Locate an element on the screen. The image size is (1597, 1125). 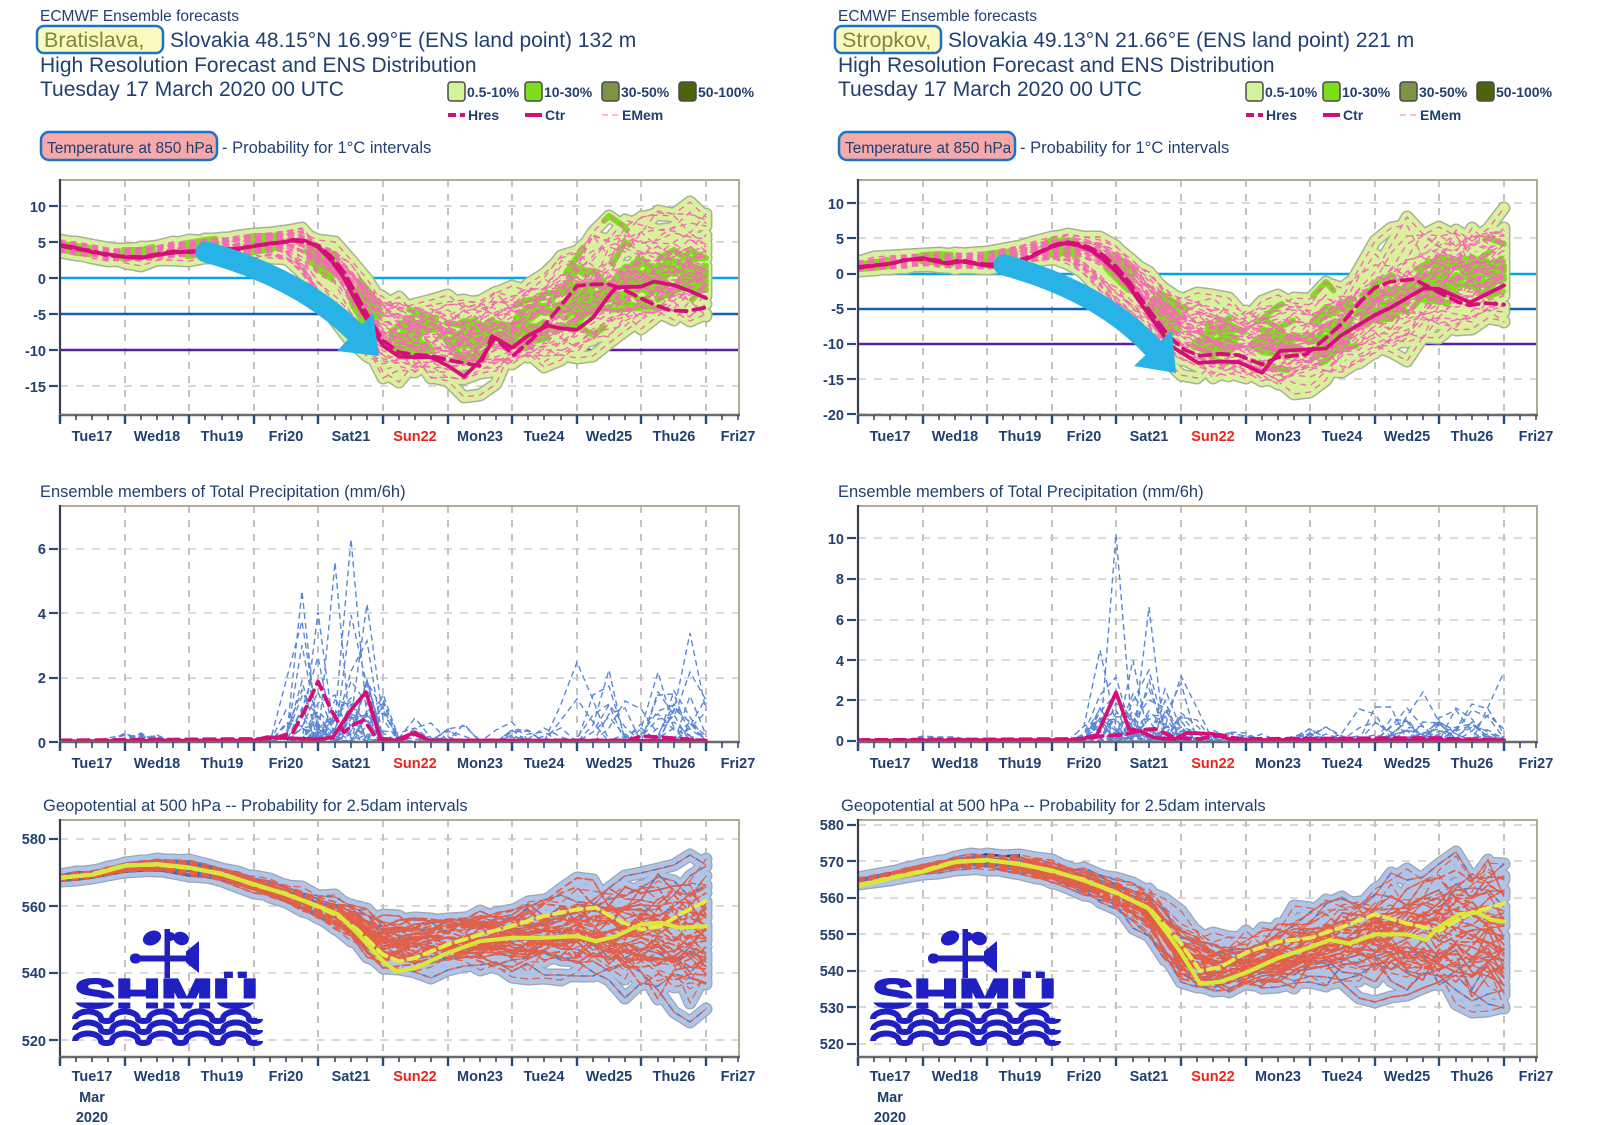
svg-text: Tuesday 17 March 2020 00 UTC is located at coordinates (990, 89).